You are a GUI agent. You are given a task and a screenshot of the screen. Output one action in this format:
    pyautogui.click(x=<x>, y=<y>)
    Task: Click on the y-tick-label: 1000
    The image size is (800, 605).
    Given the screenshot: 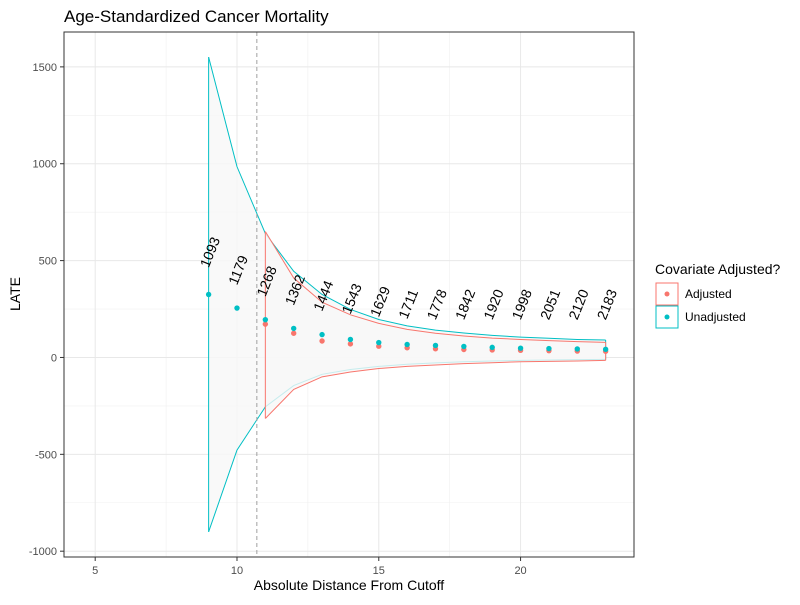 What is the action you would take?
    pyautogui.click(x=45, y=165)
    